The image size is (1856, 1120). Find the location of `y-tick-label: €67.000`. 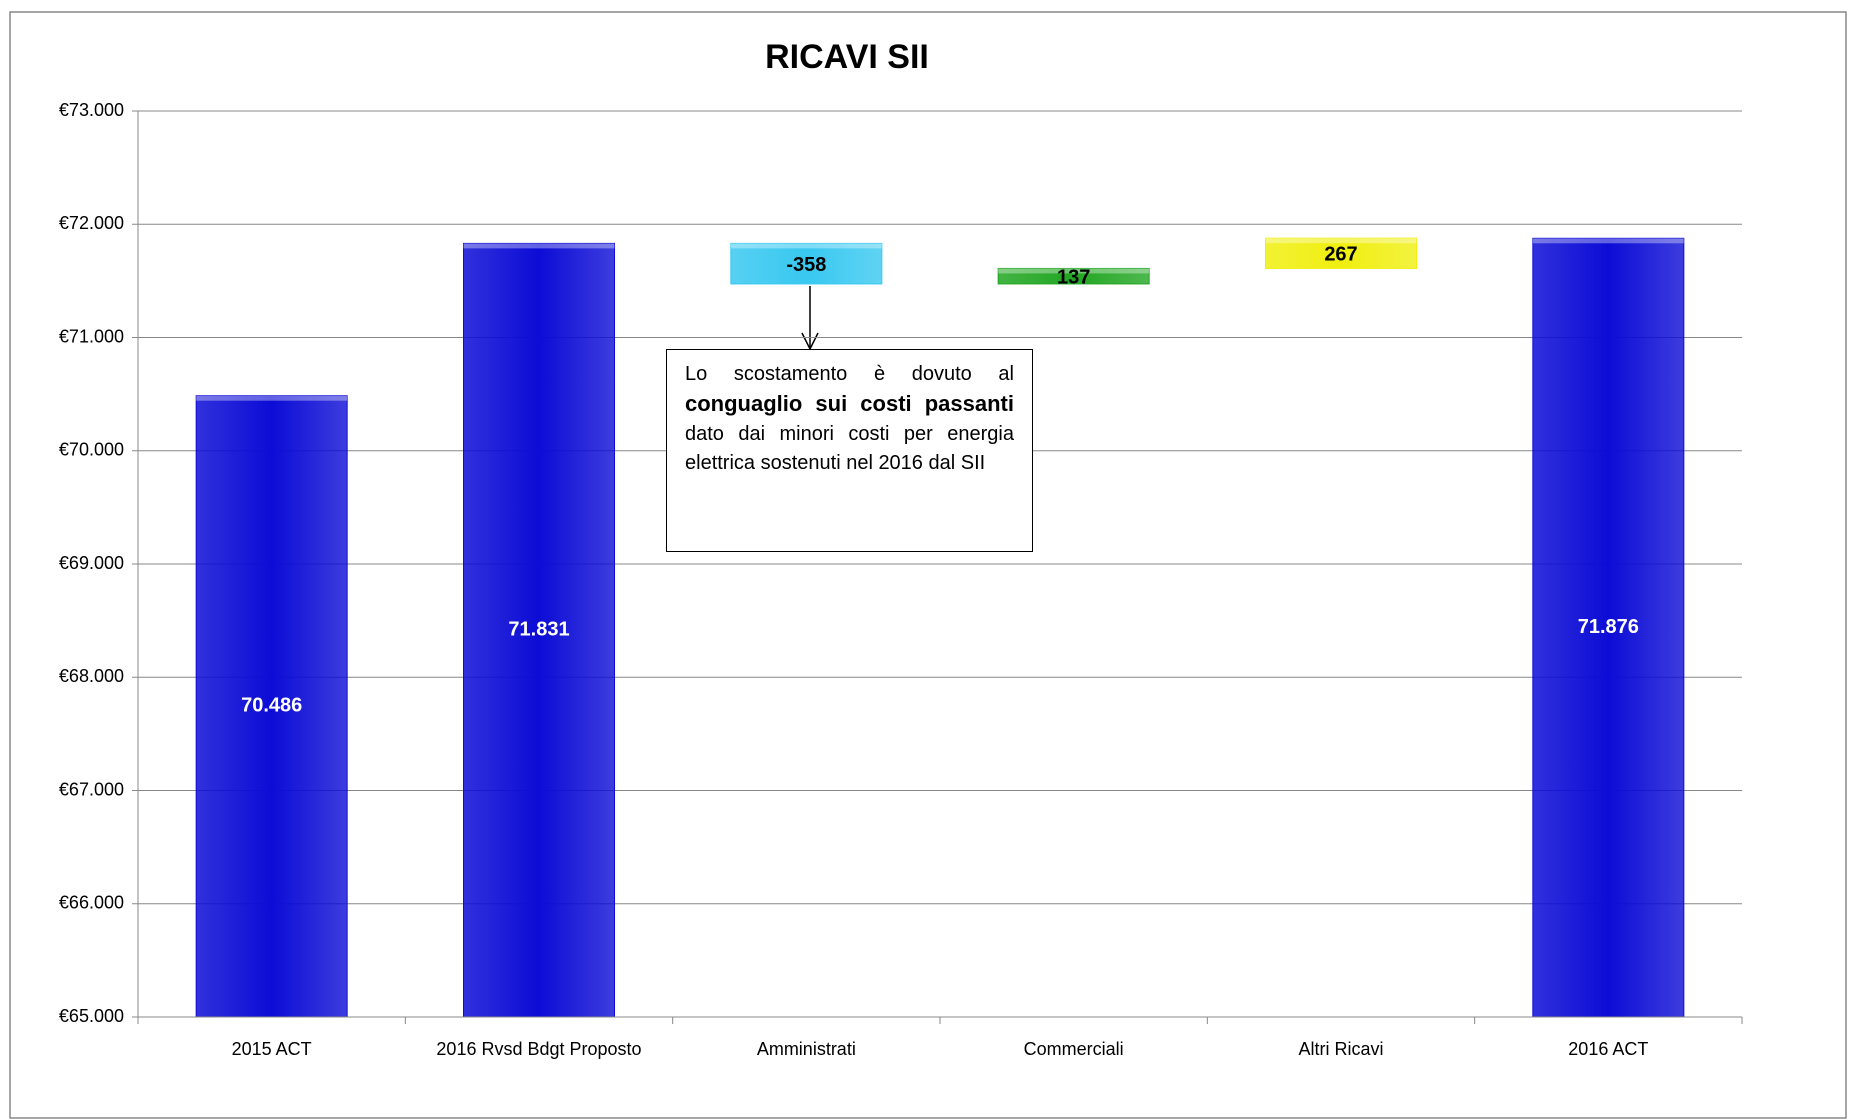

y-tick-label: €67.000 is located at coordinates (91, 789).